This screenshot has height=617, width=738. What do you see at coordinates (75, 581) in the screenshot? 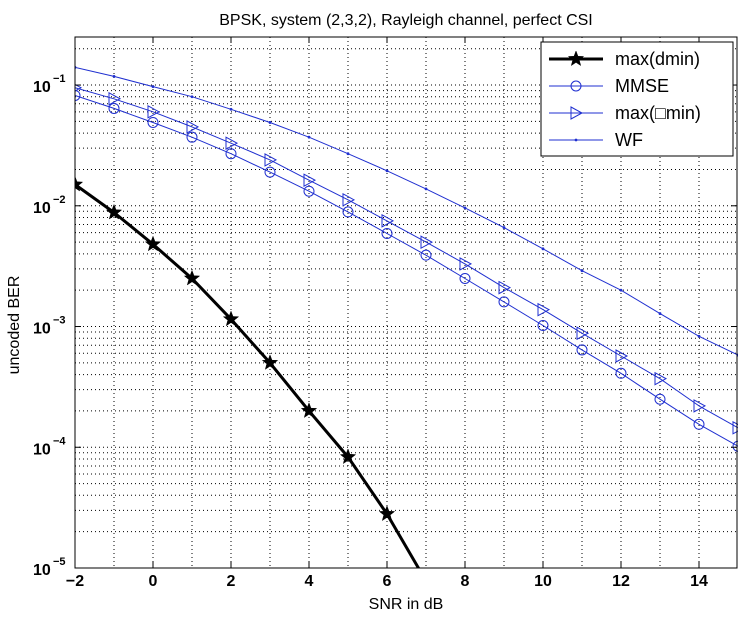
I see `x-tick-label: −2` at bounding box center [75, 581].